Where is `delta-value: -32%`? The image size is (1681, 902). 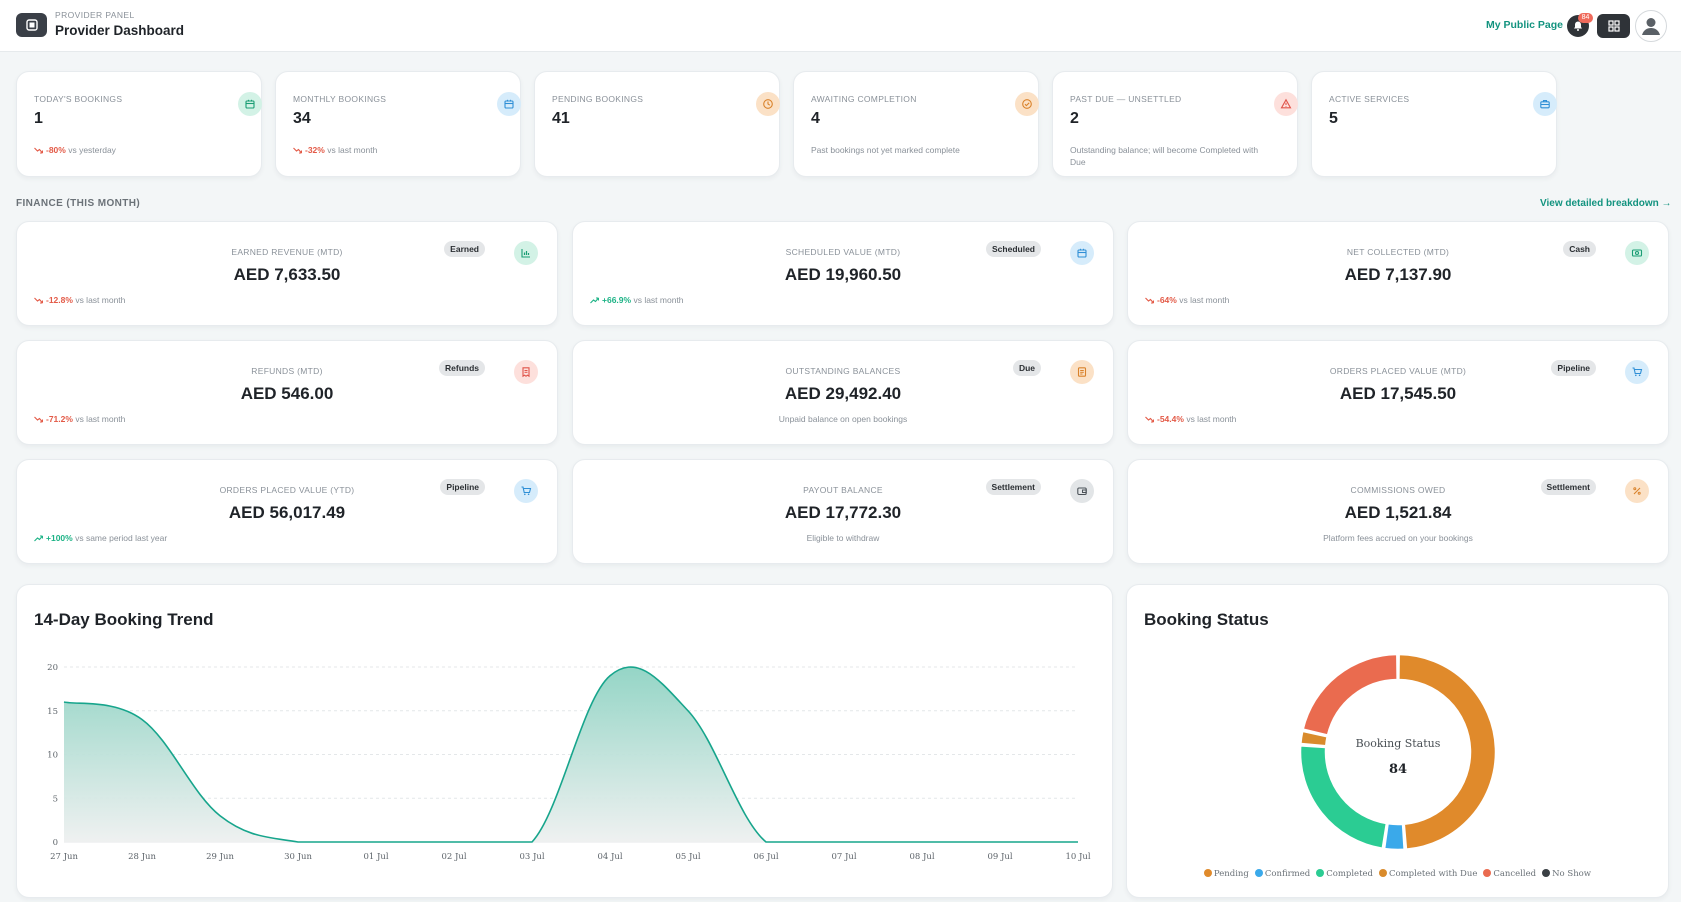 delta-value: -32% is located at coordinates (315, 150).